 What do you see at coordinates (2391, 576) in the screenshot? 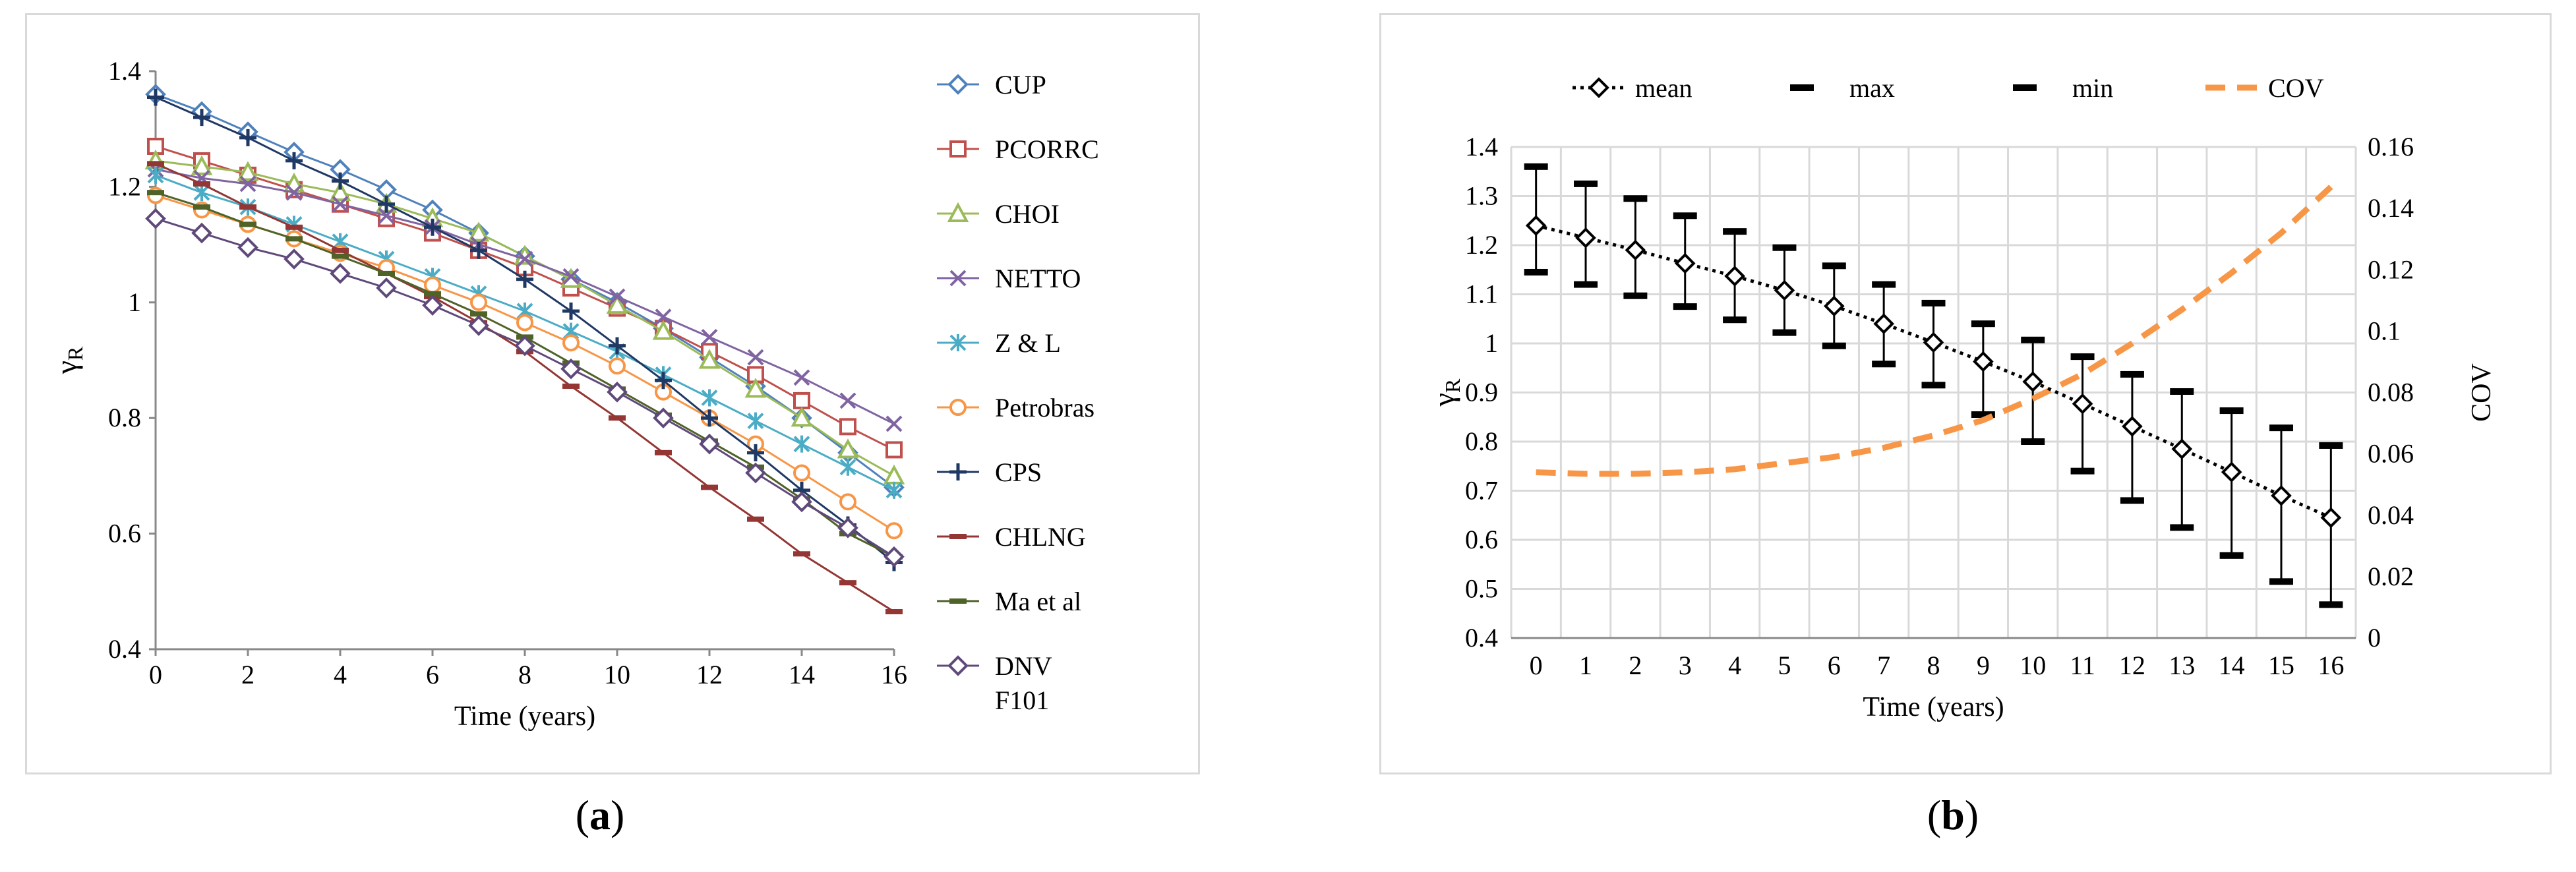
I see `y2-tick-label-b: 0.02` at bounding box center [2391, 576].